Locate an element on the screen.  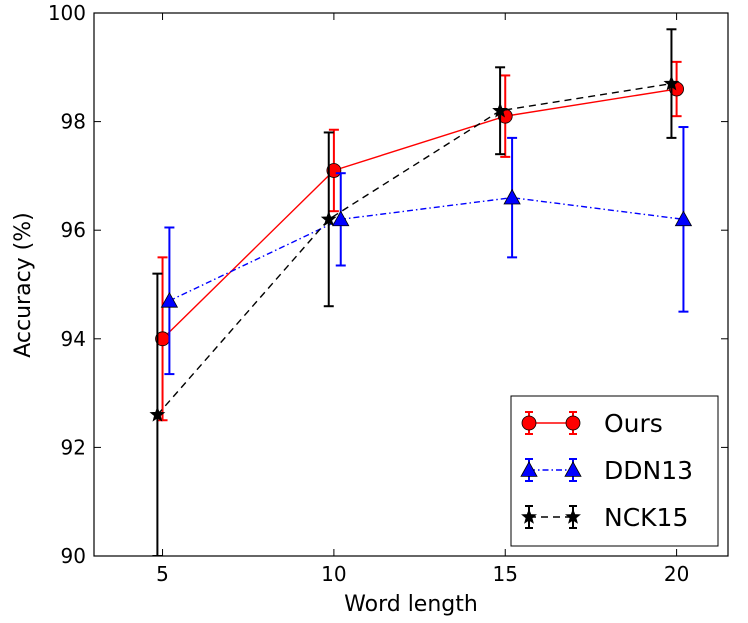
legend-label-ours: Ours is located at coordinates (633, 423).